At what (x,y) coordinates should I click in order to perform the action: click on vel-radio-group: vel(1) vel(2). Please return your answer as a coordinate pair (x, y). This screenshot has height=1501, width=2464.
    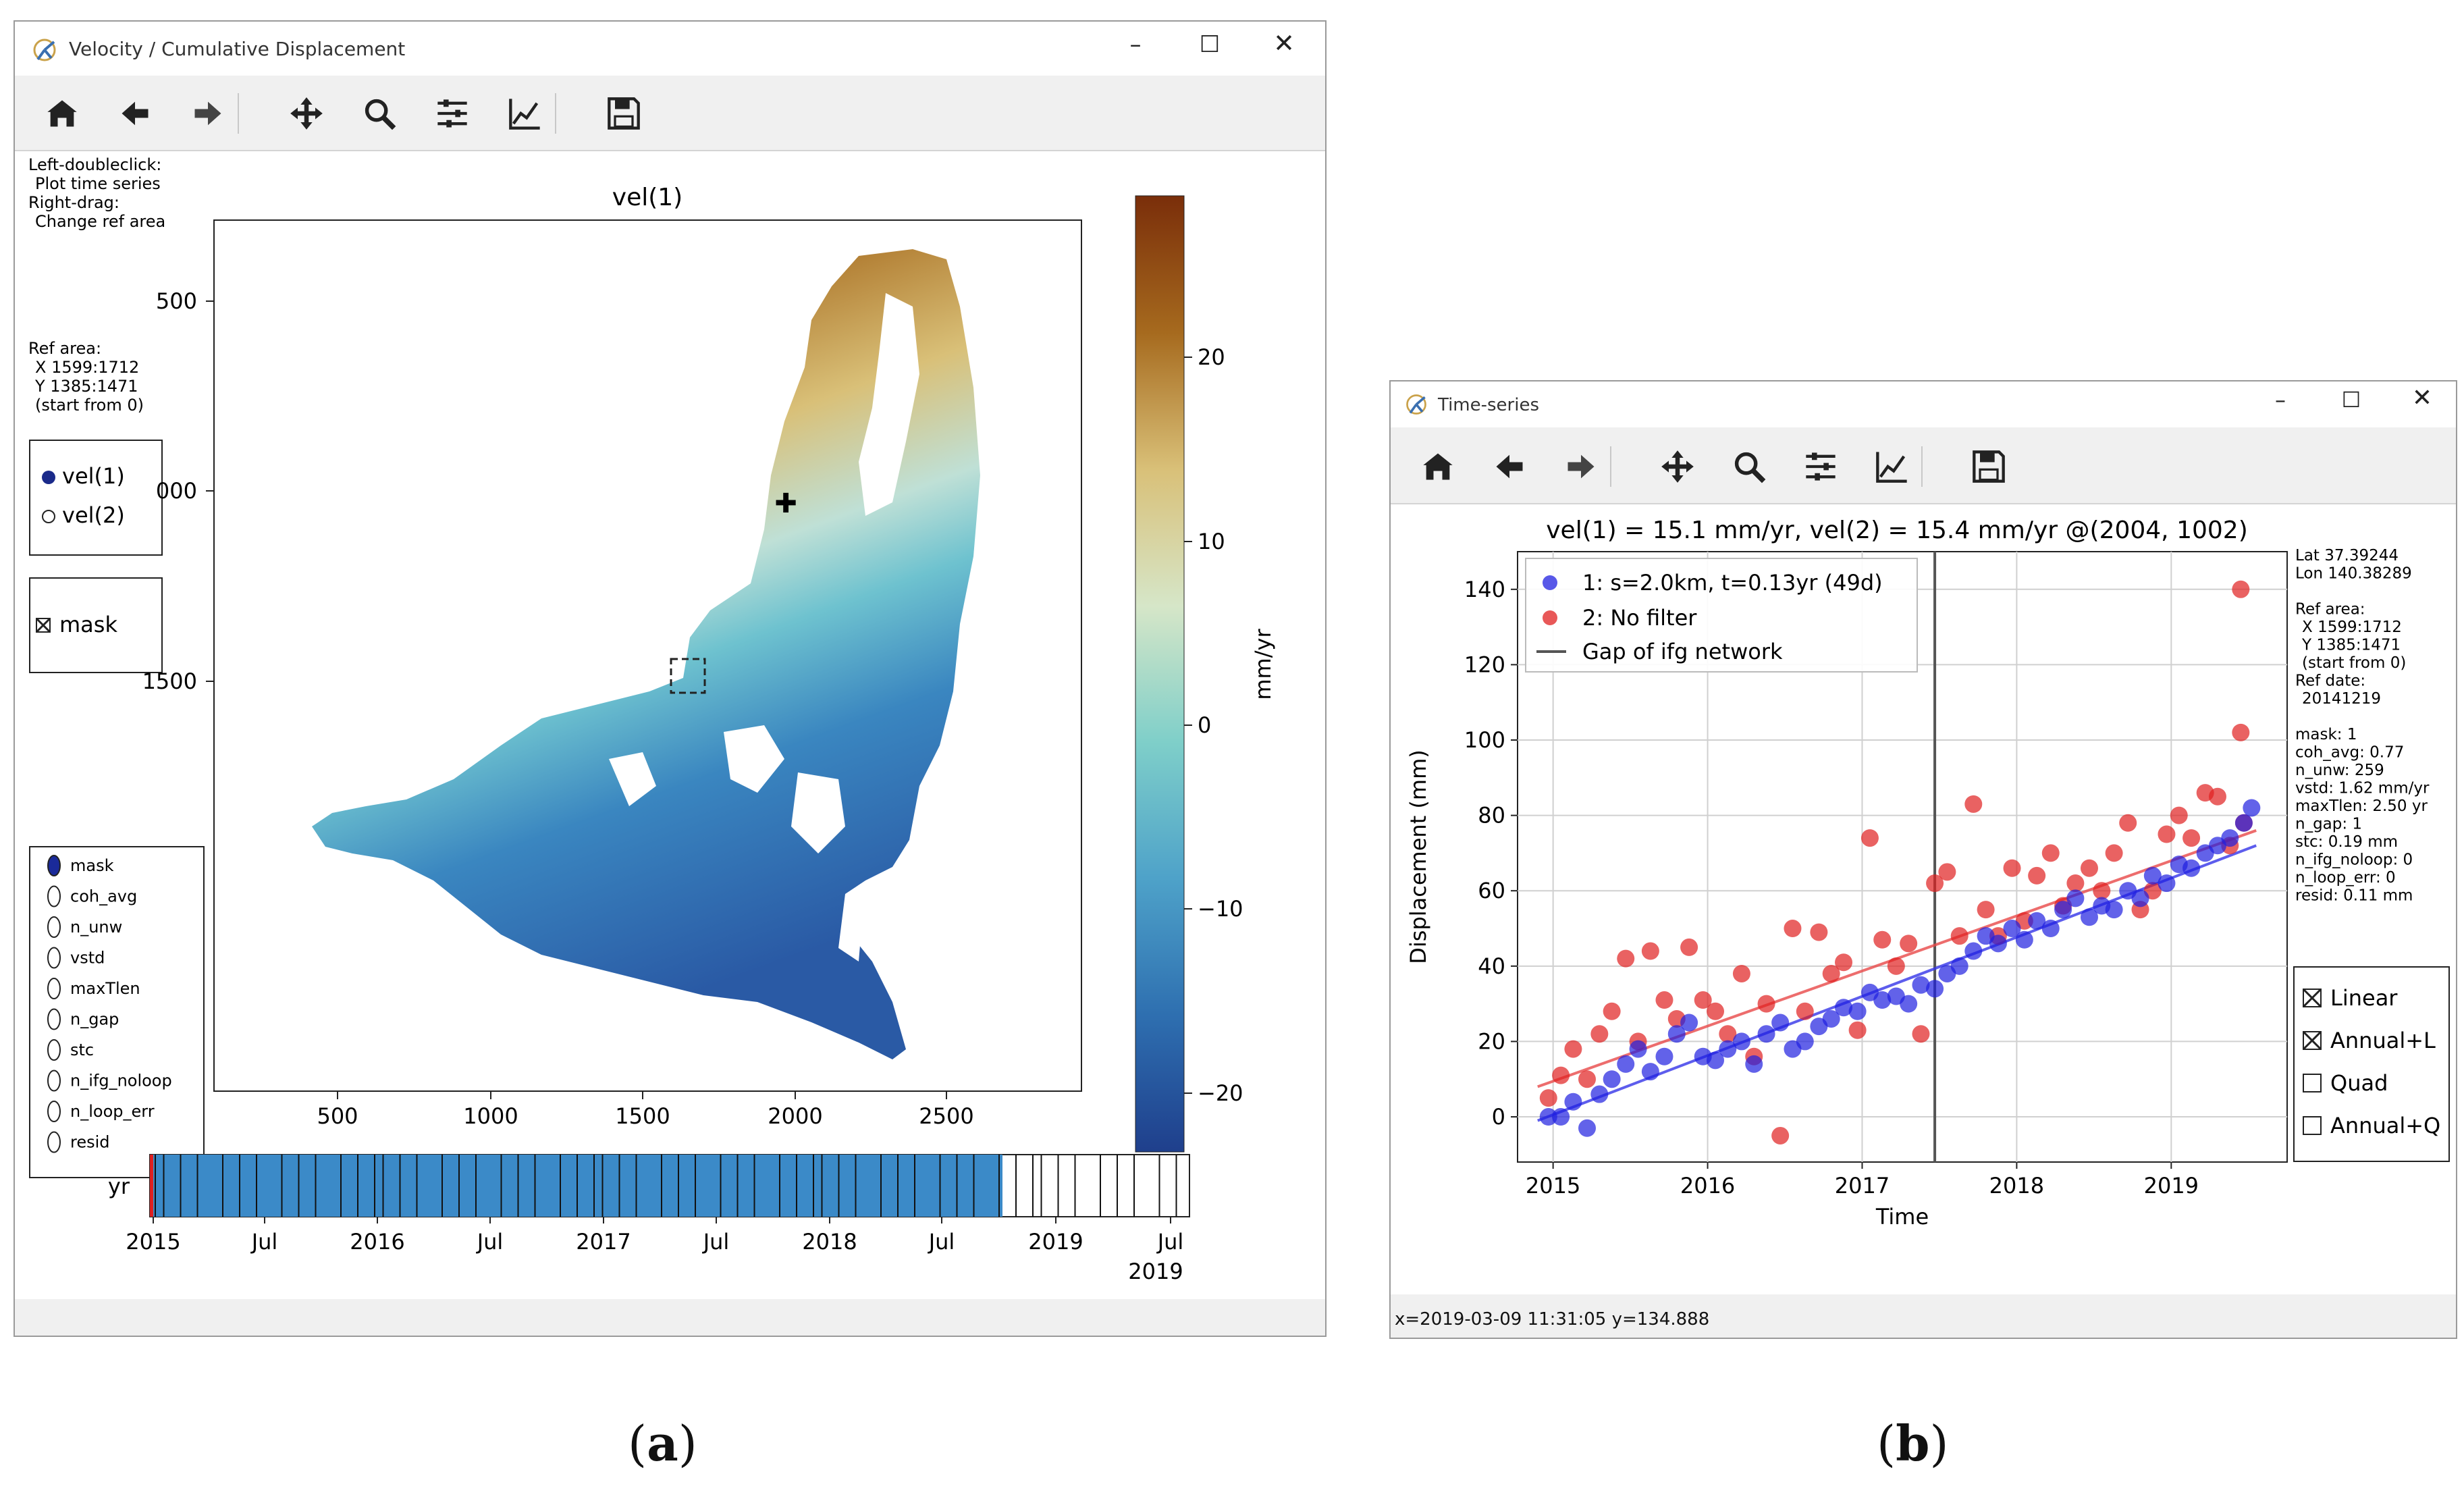
    Looking at the image, I should click on (96, 498).